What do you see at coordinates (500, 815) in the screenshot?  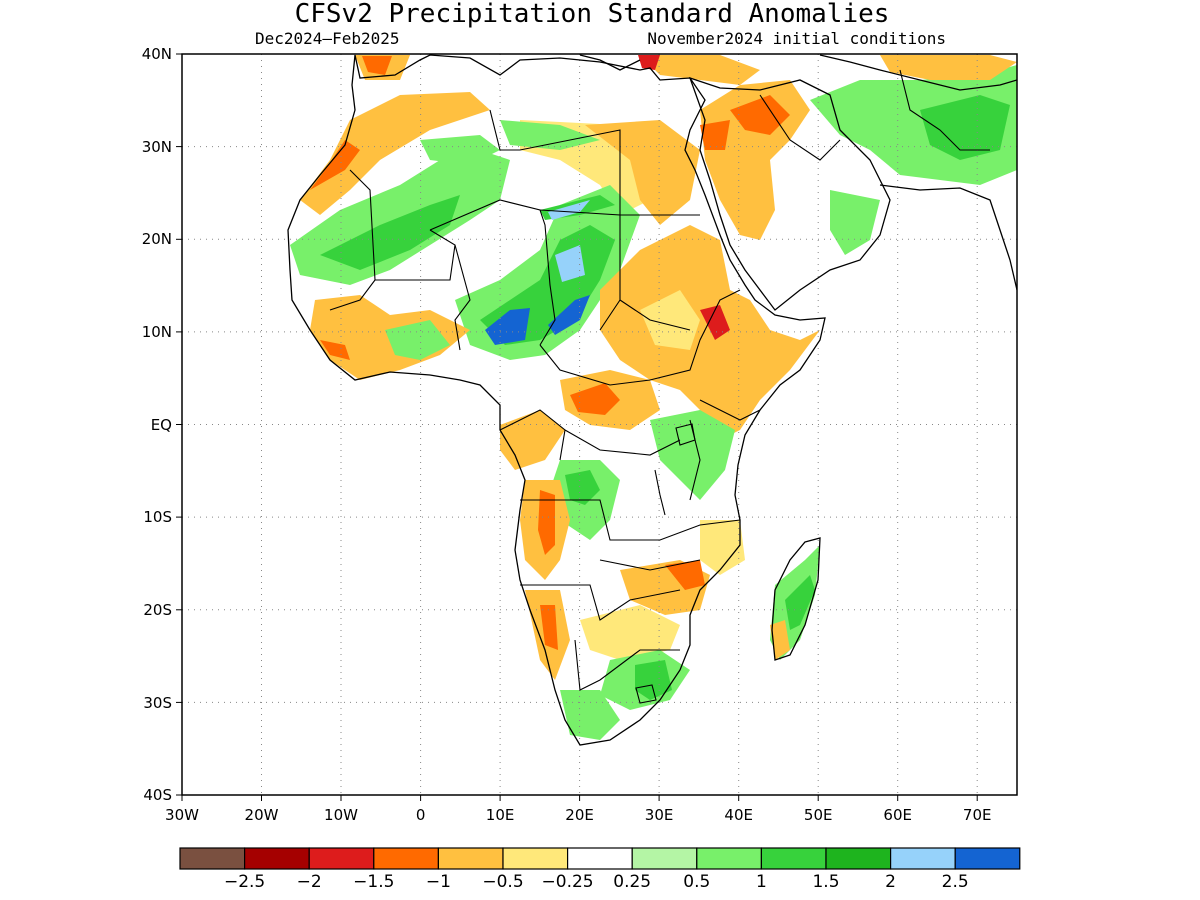 I see `lon-label: 10E` at bounding box center [500, 815].